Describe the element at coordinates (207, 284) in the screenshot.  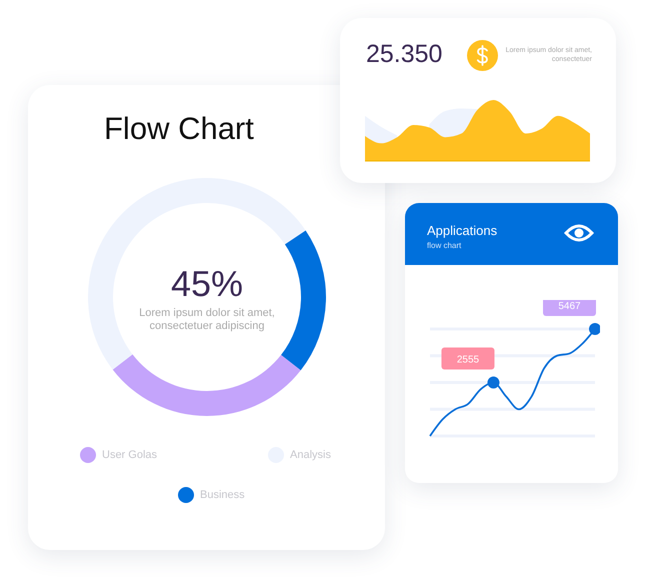
I see `text: 45%` at that location.